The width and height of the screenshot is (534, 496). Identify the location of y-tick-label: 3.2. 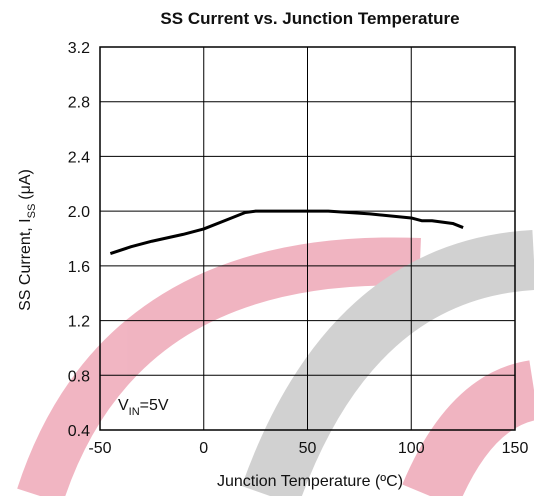
(79, 48).